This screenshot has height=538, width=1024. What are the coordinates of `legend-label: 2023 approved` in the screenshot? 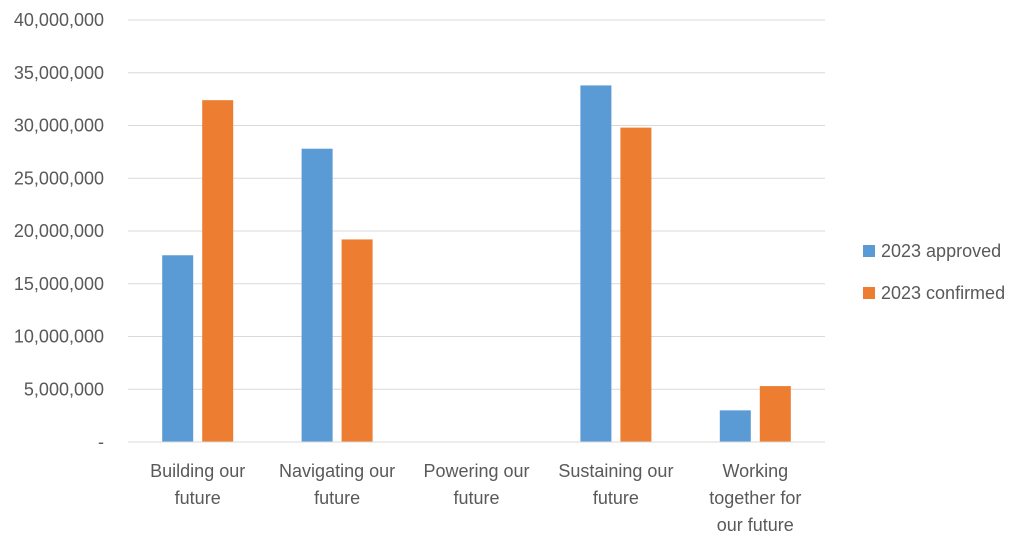 It's located at (941, 251).